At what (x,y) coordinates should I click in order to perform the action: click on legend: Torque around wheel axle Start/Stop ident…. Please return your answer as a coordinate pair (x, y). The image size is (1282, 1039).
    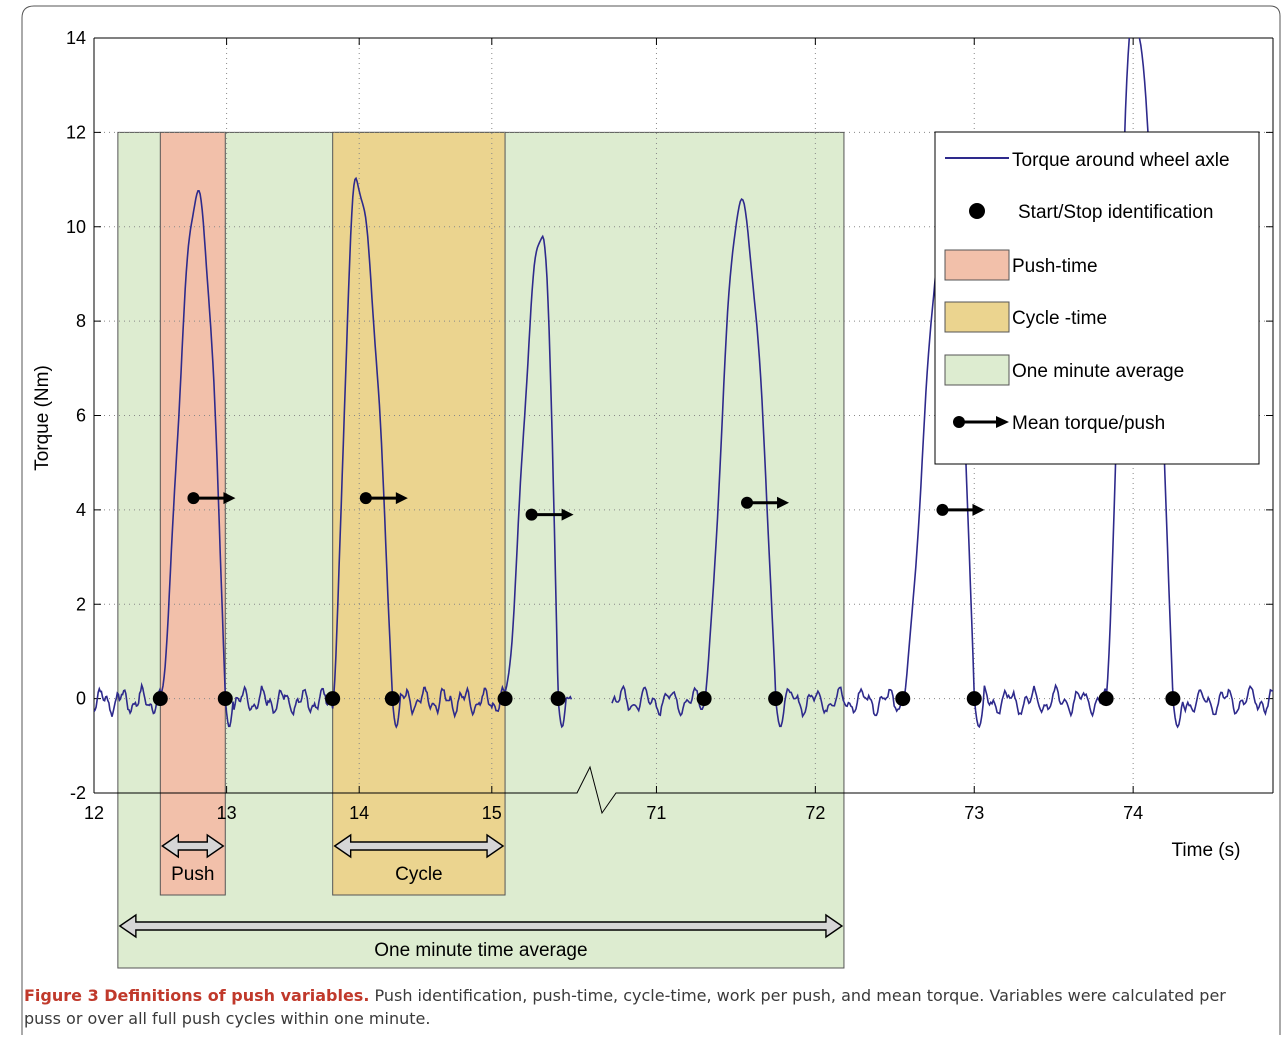
    Looking at the image, I should click on (1097, 298).